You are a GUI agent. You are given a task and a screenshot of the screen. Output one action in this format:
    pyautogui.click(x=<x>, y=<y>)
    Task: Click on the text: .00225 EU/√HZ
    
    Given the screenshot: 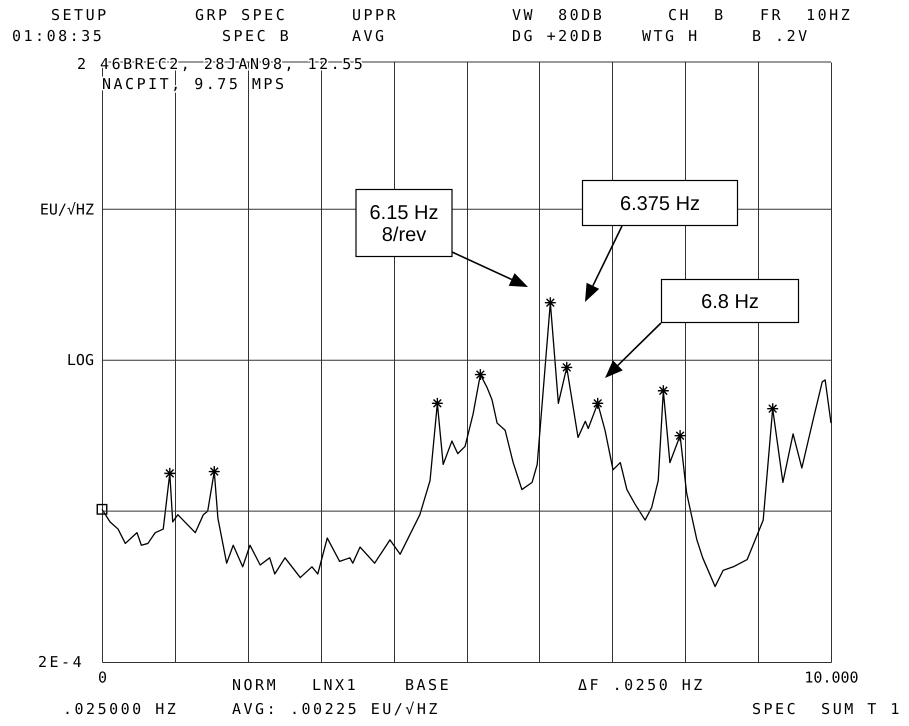 What is the action you would take?
    pyautogui.click(x=365, y=709)
    